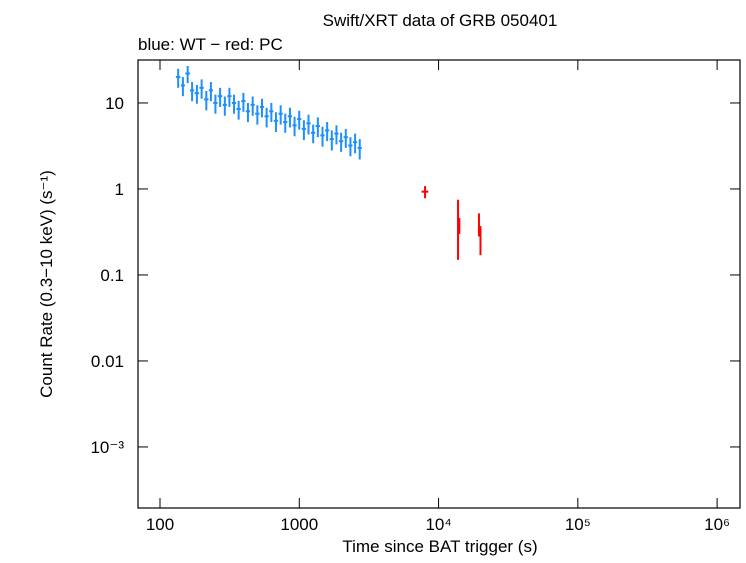 The image size is (746, 563). Describe the element at coordinates (46, 284) in the screenshot. I see `y-axis-label: Count Rate (0.3−10 keV) (s⁻¹)` at that location.